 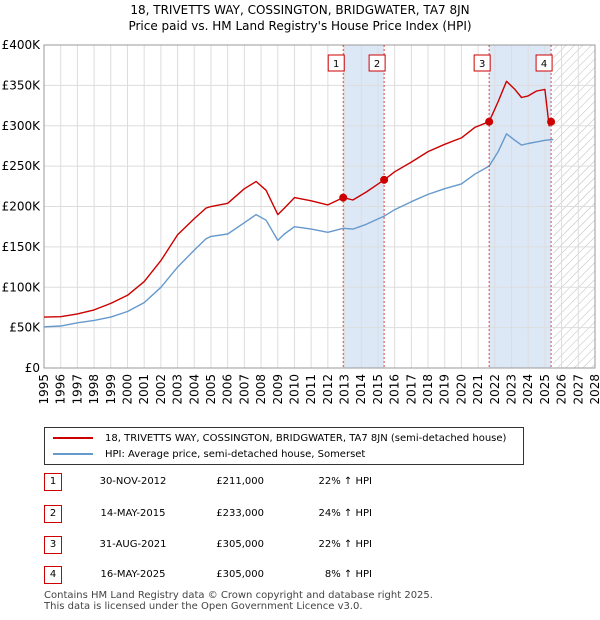 What do you see at coordinates (211, 389) in the screenshot?
I see `x-tick-label: 2005` at bounding box center [211, 389].